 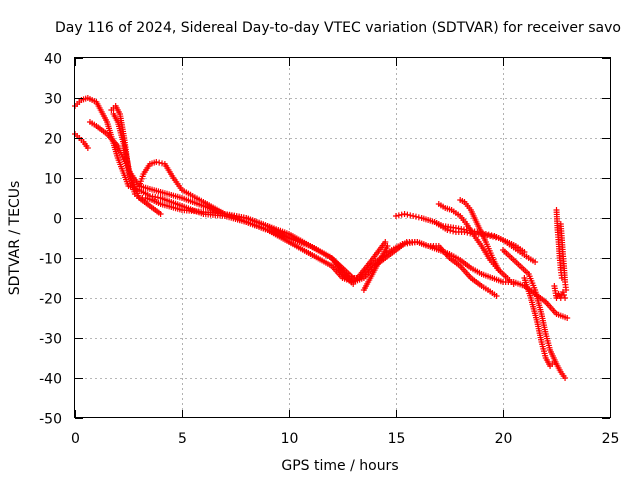 What do you see at coordinates (53, 140) in the screenshot?
I see `y-tick-label: 20` at bounding box center [53, 140].